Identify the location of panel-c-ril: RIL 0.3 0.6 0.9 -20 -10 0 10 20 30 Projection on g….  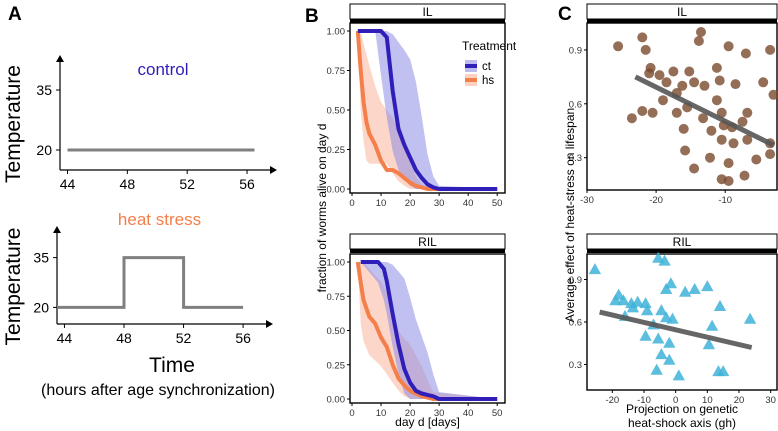
(673, 331).